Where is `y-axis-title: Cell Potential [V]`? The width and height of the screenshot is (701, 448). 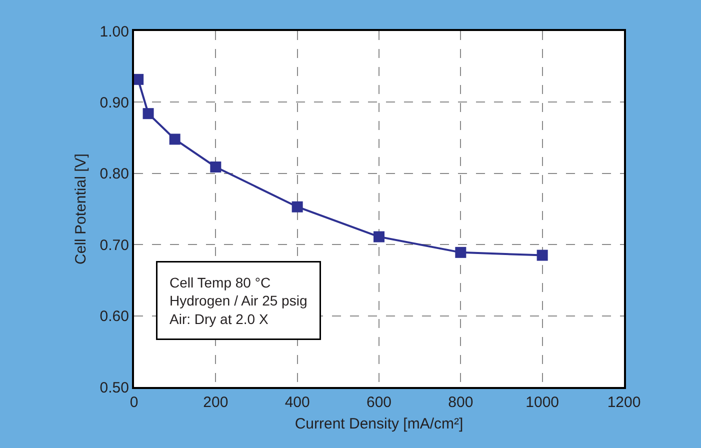 y-axis-title: Cell Potential [V] is located at coordinates (81, 209).